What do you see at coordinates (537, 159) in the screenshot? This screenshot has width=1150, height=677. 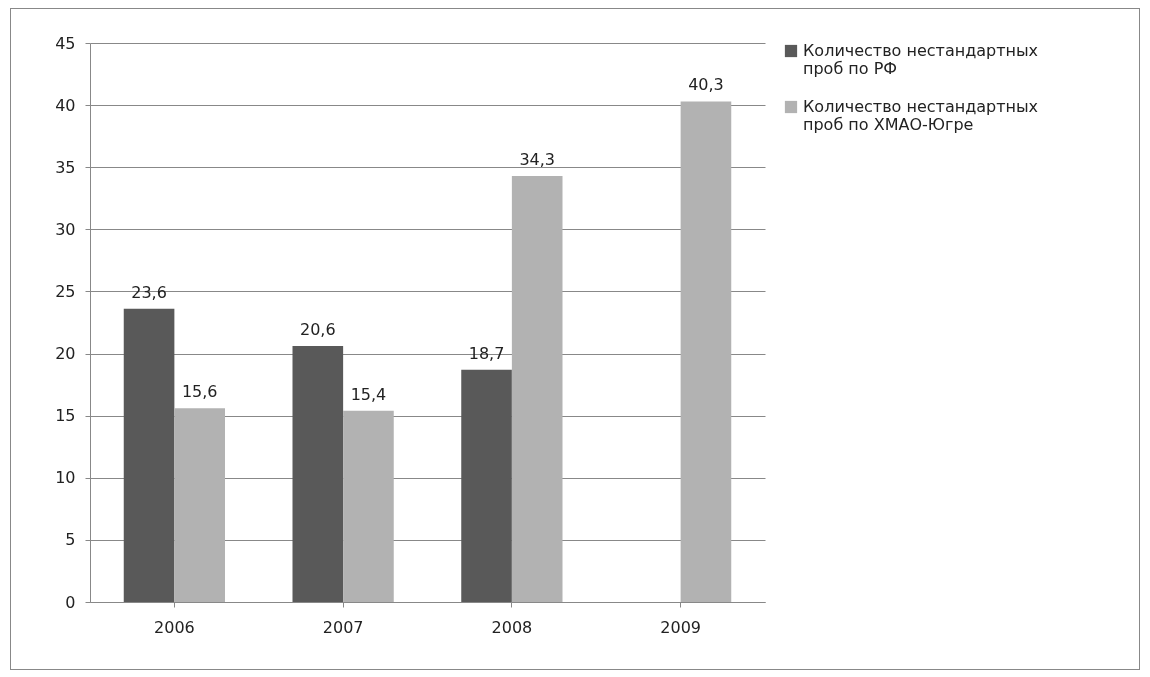 I see `data-label: 34,3` at bounding box center [537, 159].